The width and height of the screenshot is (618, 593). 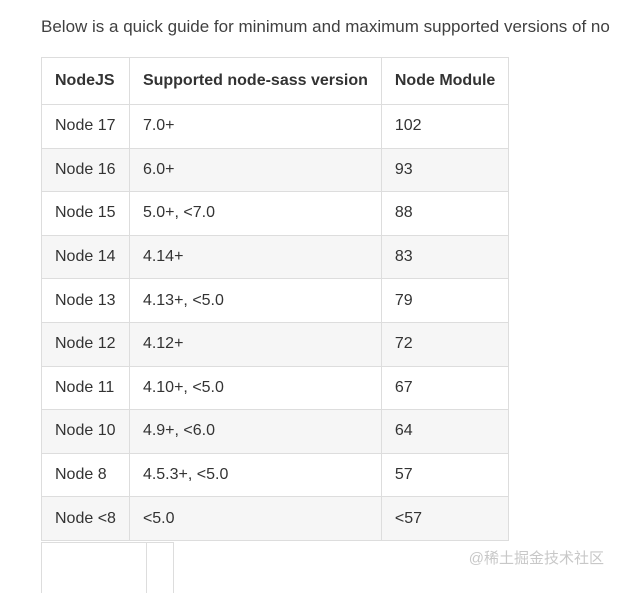 I want to click on cell-module: 64, so click(x=445, y=431).